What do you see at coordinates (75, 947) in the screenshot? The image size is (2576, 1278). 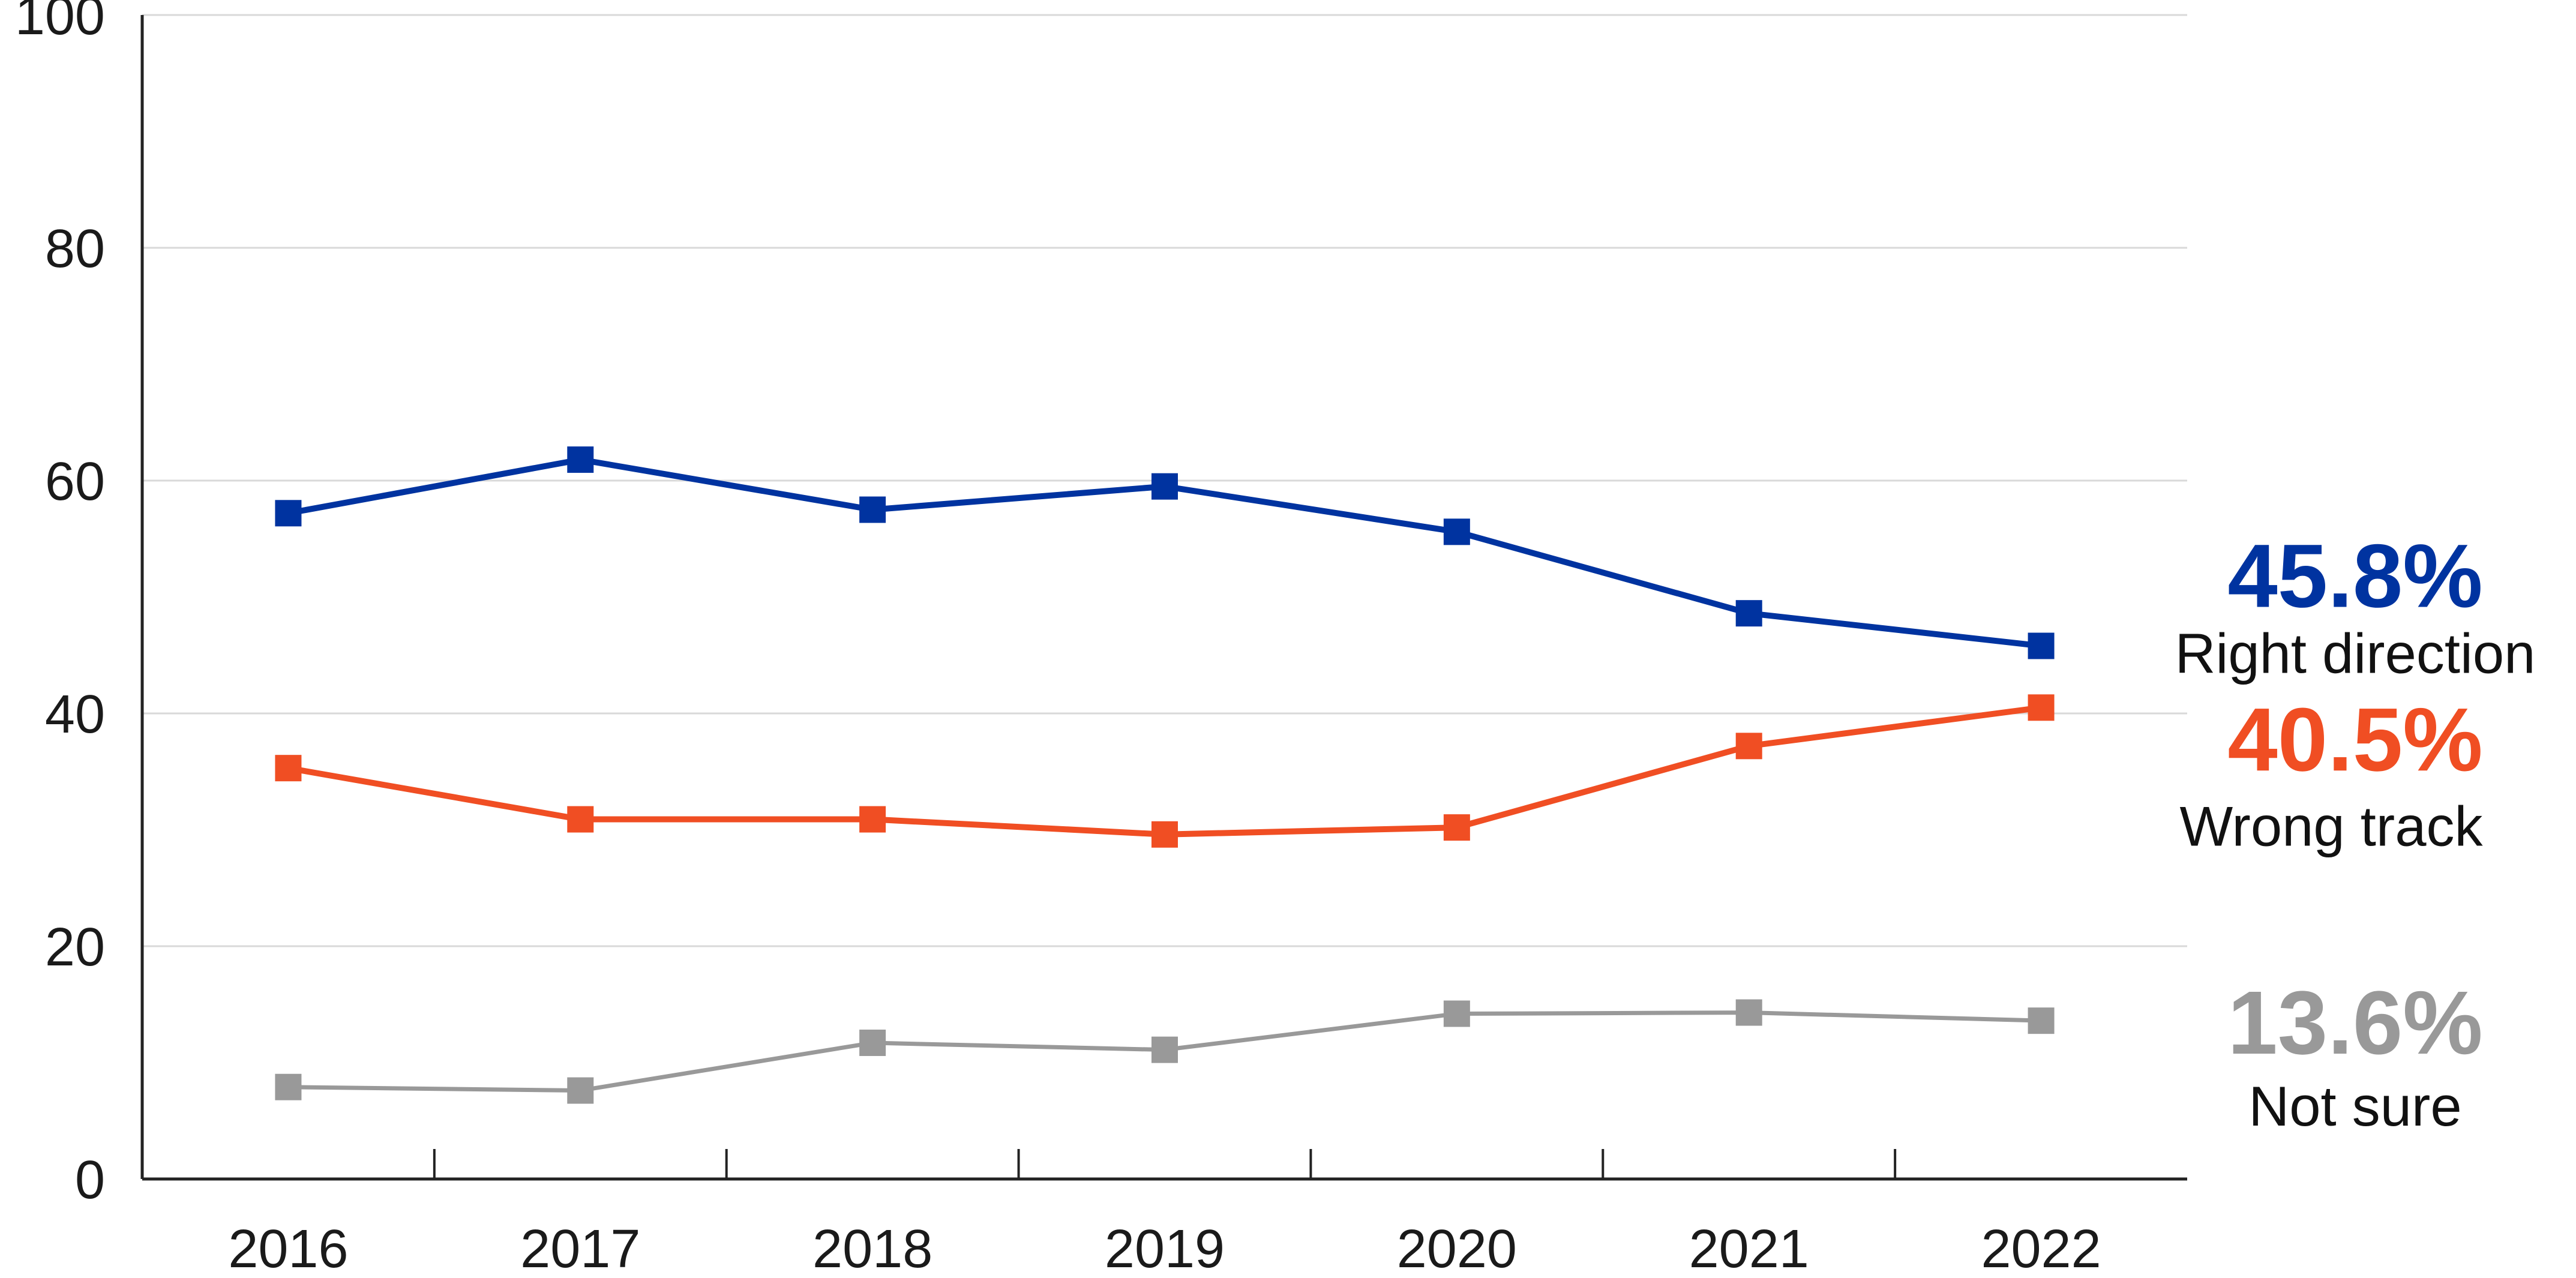 I see `y-tick-label: 20` at bounding box center [75, 947].